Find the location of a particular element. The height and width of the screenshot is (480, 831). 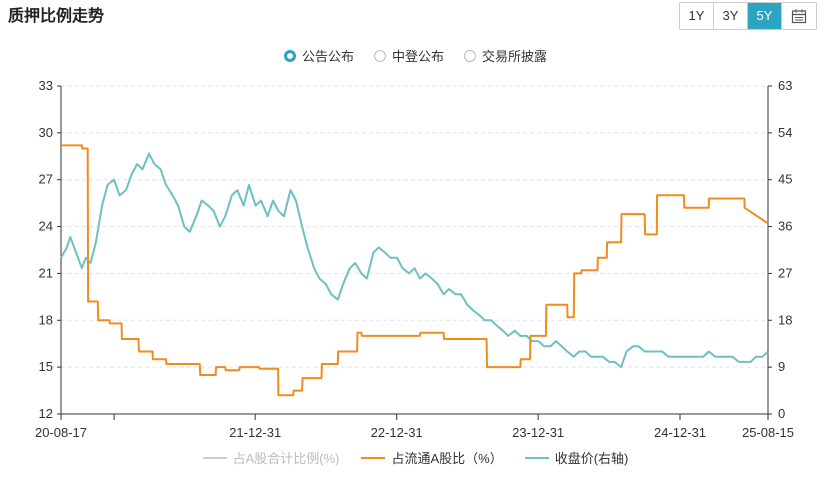

y-left-tick-label: 30 is located at coordinates (46, 132).